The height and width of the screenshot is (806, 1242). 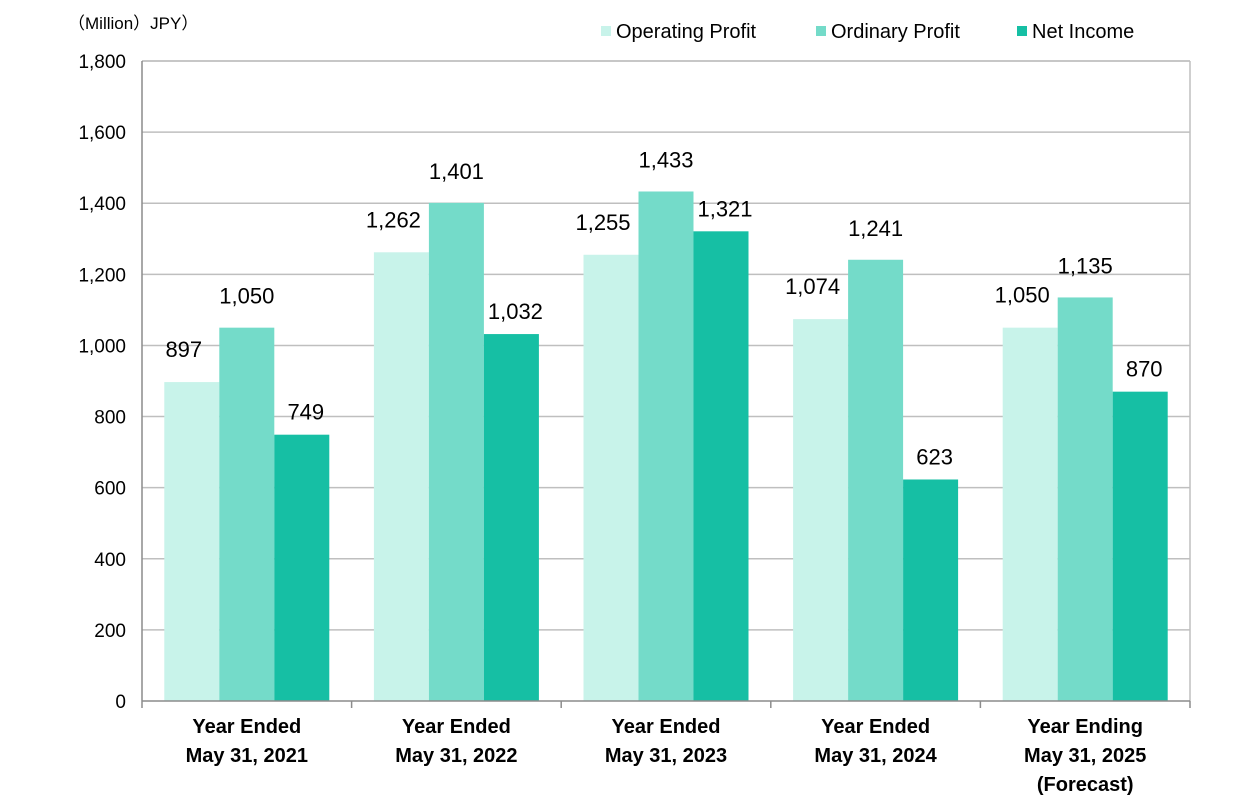 I want to click on category-label: May 31, 2023, so click(x=666, y=756).